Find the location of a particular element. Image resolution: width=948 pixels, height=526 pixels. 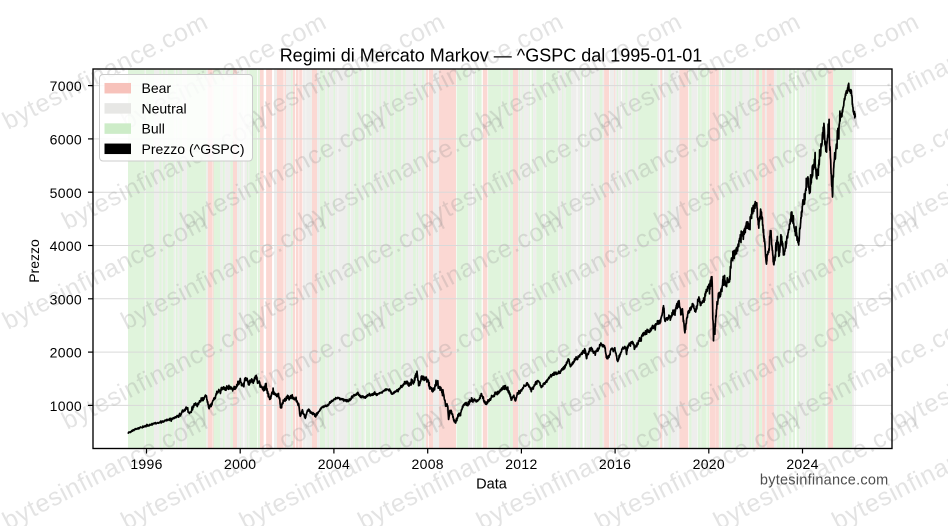

svg-text: bytesinfinance.com is located at coordinates (824, 480).